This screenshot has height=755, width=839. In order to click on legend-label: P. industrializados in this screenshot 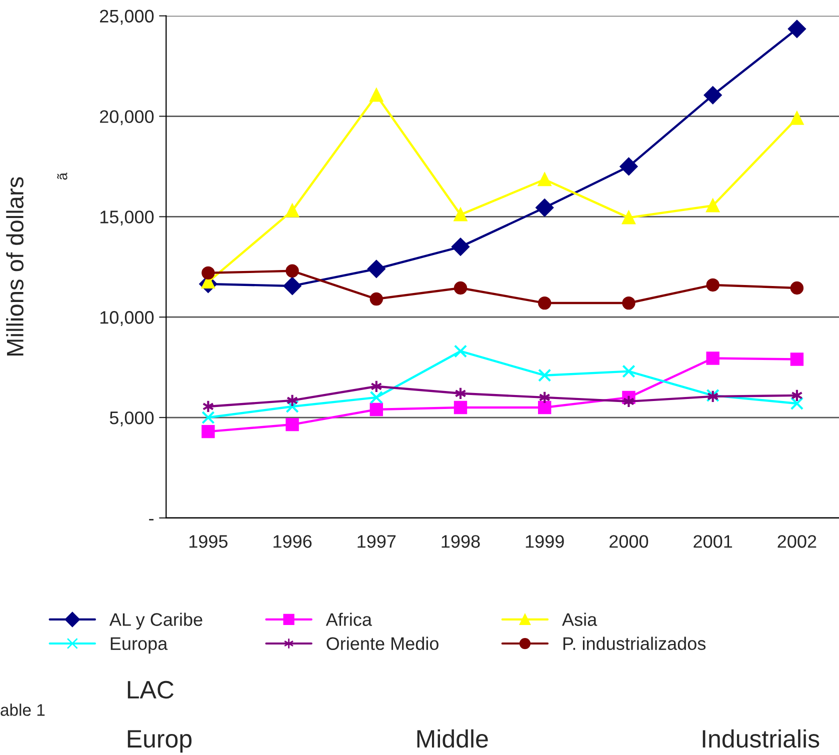, I will do `click(634, 643)`.